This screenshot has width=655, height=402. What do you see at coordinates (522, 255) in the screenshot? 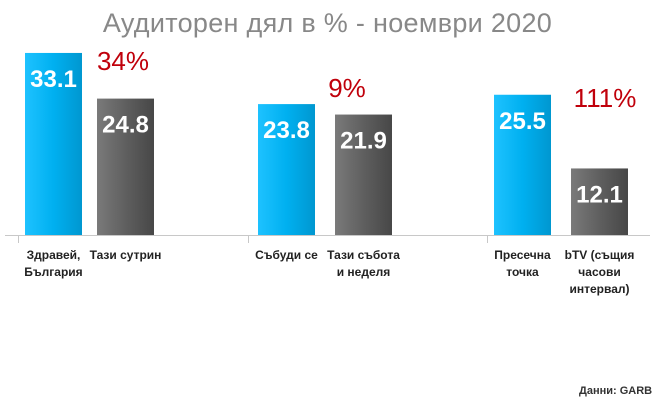
I see `category-label: Пресечна` at bounding box center [522, 255].